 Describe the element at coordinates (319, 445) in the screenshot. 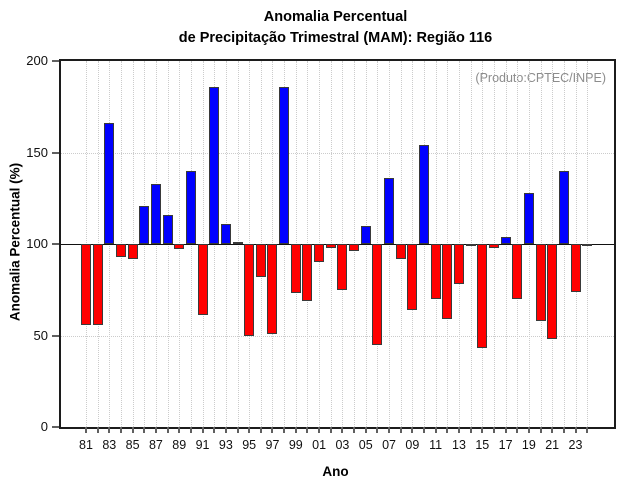

I see `x-tick-label: 01` at that location.